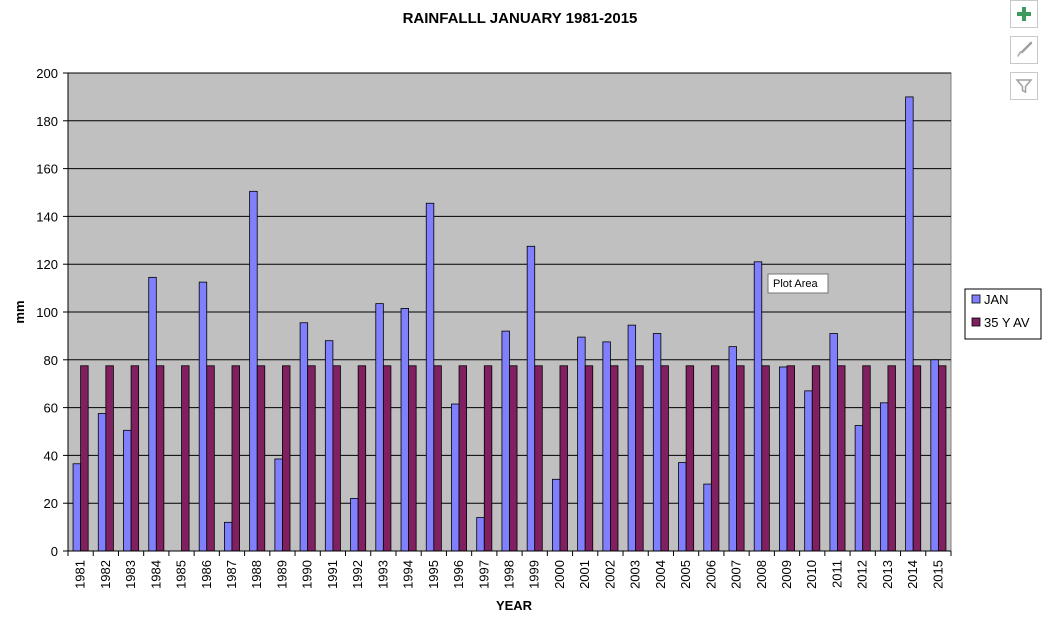 This screenshot has height=623, width=1048. Describe the element at coordinates (584, 574) in the screenshot. I see `x-tick-label: 2001` at that location.